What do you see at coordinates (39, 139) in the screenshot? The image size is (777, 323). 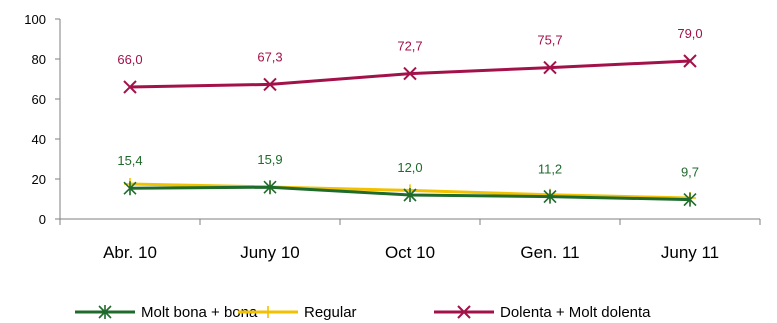 I see `y-tick-label: 40` at bounding box center [39, 139].